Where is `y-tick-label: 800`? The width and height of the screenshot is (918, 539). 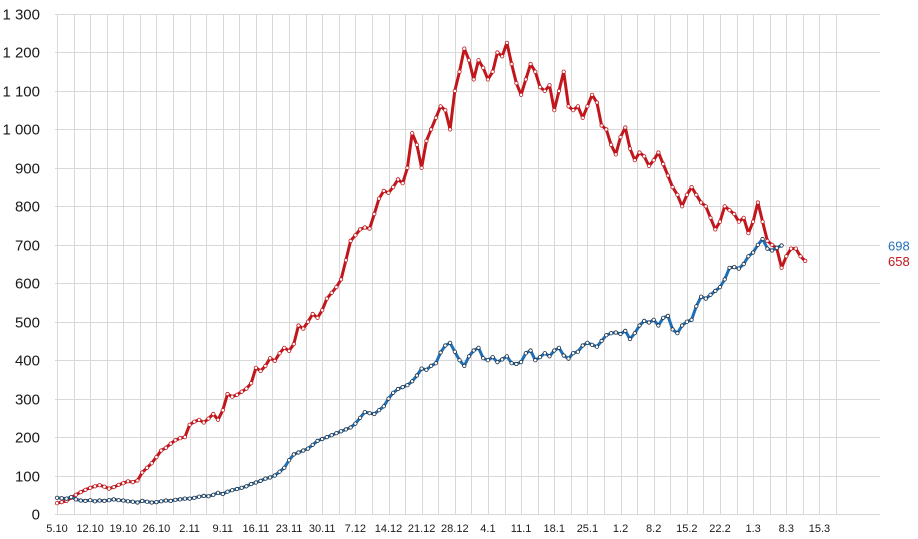 y-tick-label: 800 is located at coordinates (27, 207).